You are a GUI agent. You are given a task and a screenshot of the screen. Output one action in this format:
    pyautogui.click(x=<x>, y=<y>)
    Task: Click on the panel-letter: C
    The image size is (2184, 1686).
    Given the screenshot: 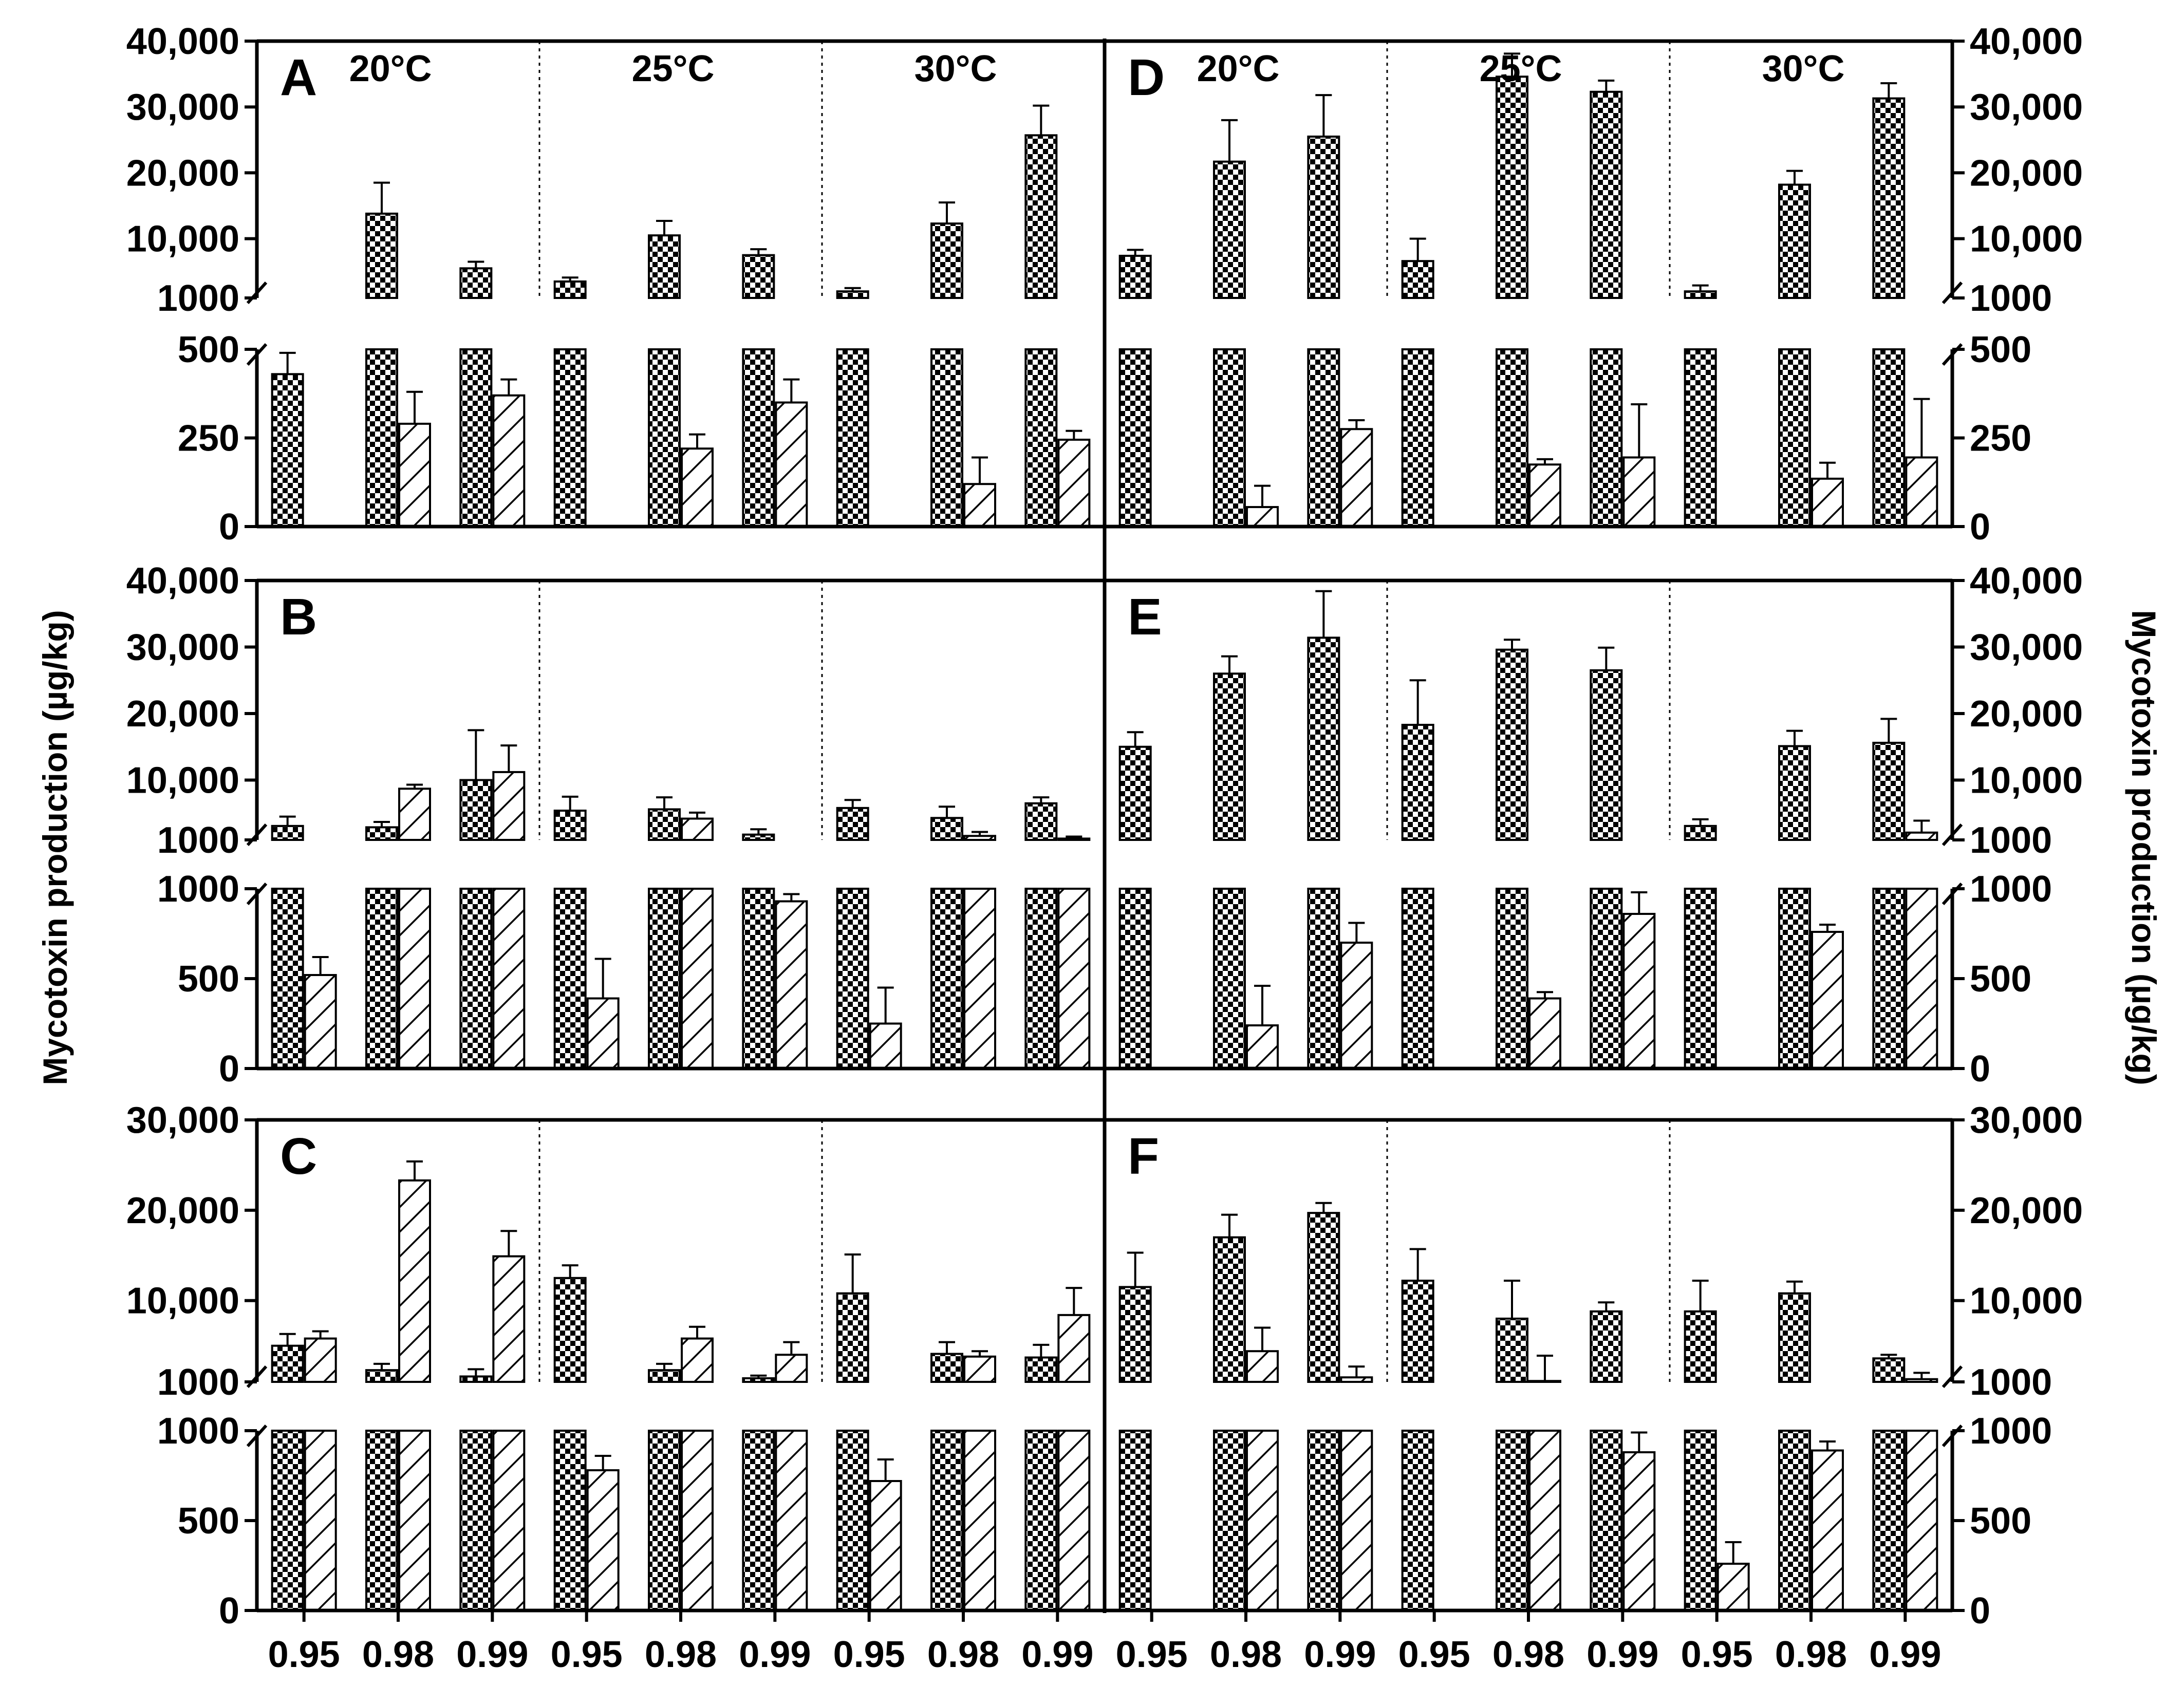 What is the action you would take?
    pyautogui.click(x=298, y=1156)
    